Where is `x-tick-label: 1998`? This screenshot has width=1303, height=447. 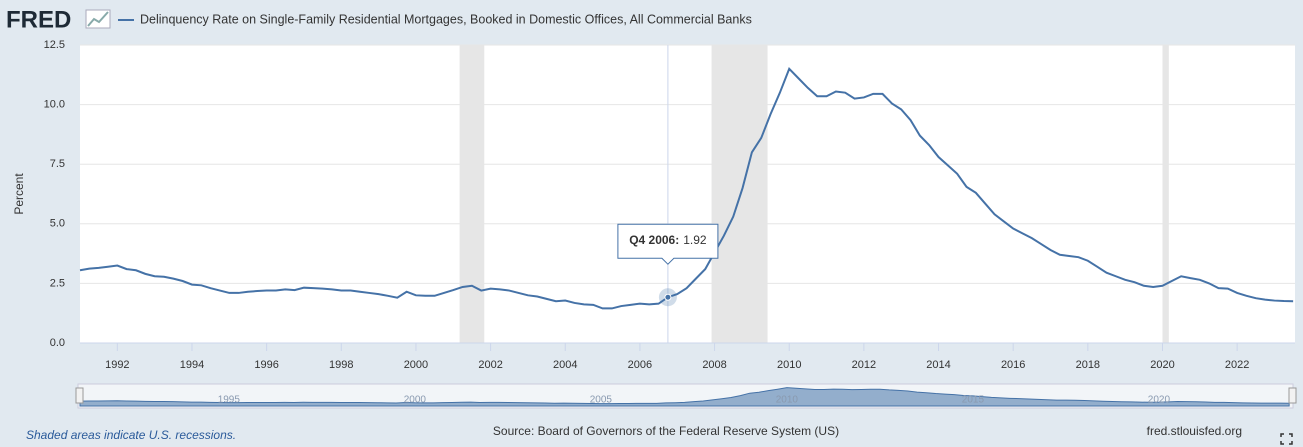
x-tick-label: 1998 is located at coordinates (341, 365).